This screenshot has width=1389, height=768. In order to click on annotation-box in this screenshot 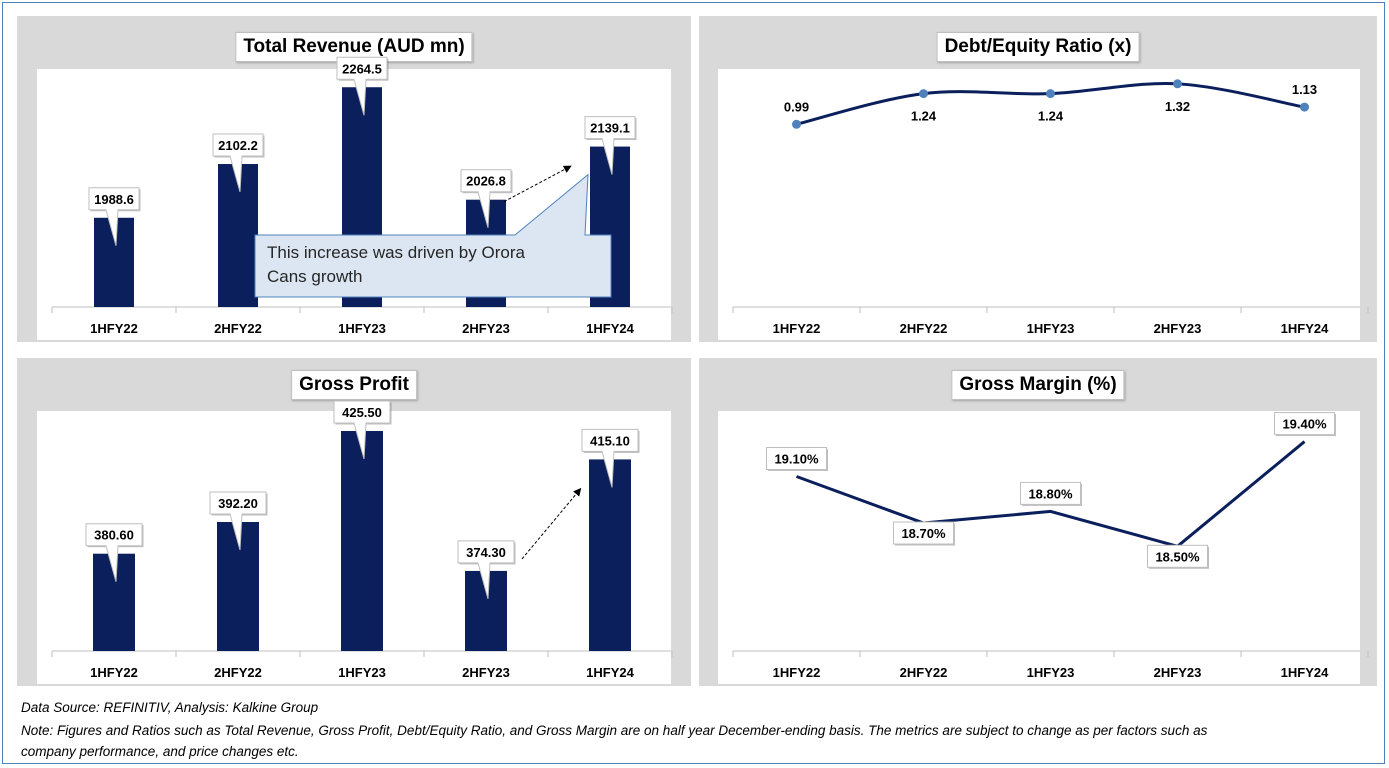, I will do `click(433, 235)`.